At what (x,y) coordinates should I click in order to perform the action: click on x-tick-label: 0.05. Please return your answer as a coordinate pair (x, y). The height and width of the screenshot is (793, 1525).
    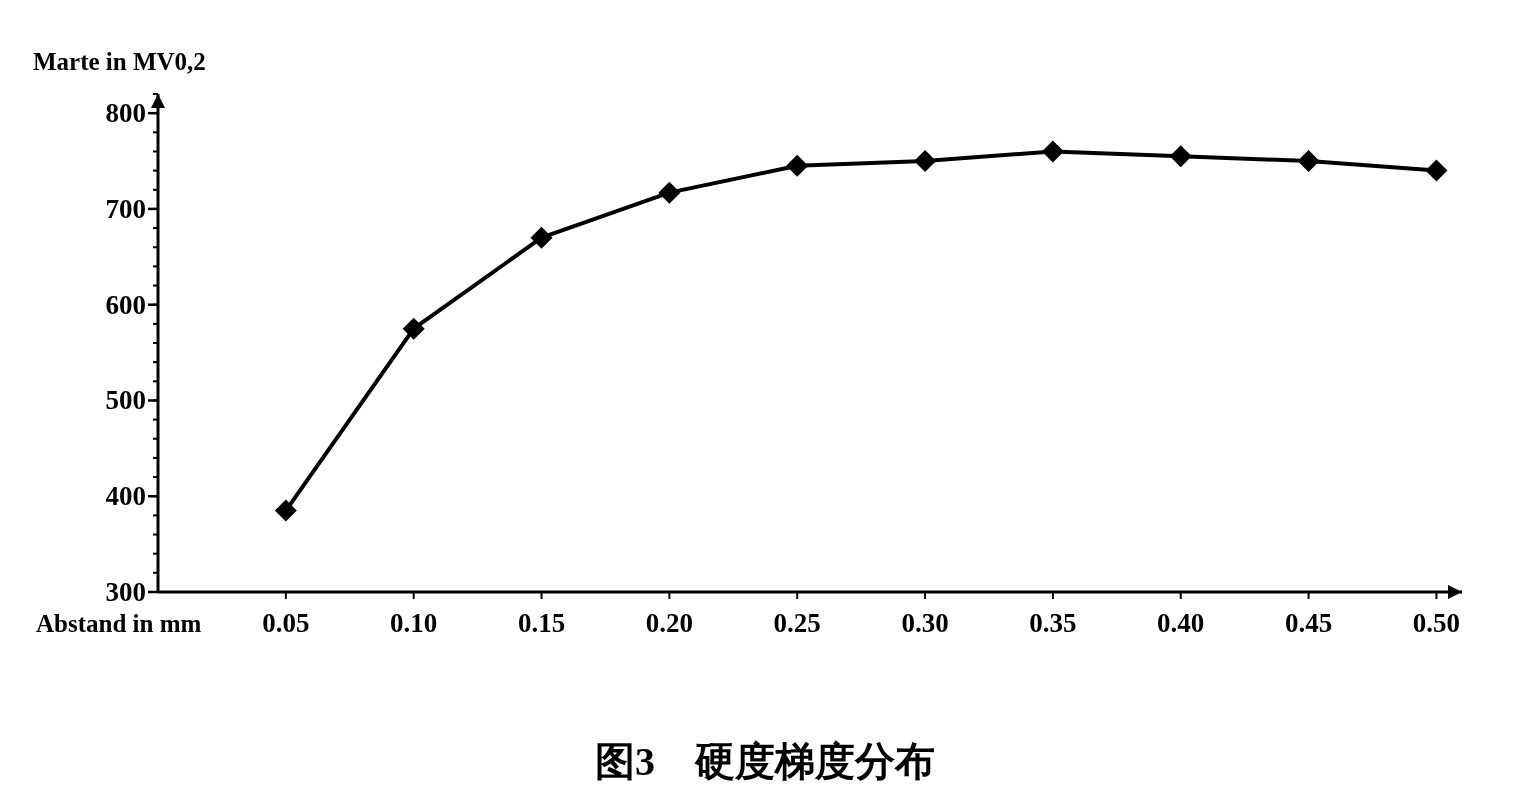
    Looking at the image, I should click on (286, 623).